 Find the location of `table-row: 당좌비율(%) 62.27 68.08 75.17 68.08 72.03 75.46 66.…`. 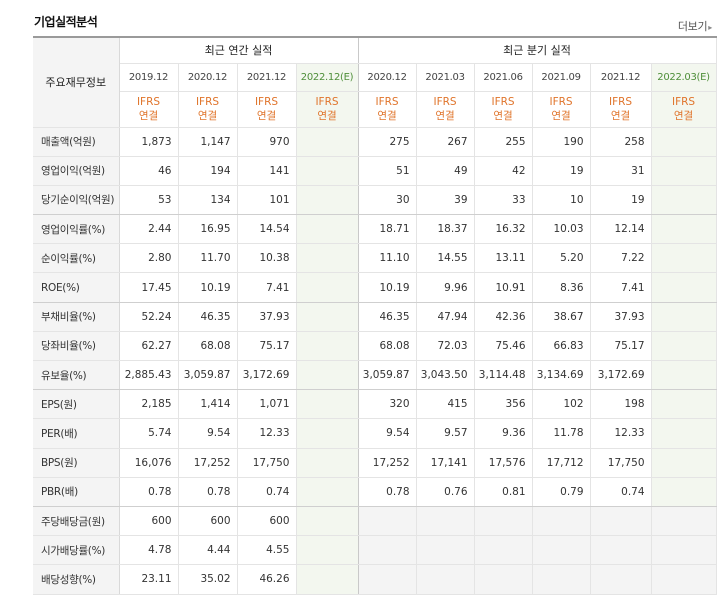

table-row: 당좌비율(%) 62.27 68.08 75.17 68.08 72.03 75.46 66.… is located at coordinates (375, 346).